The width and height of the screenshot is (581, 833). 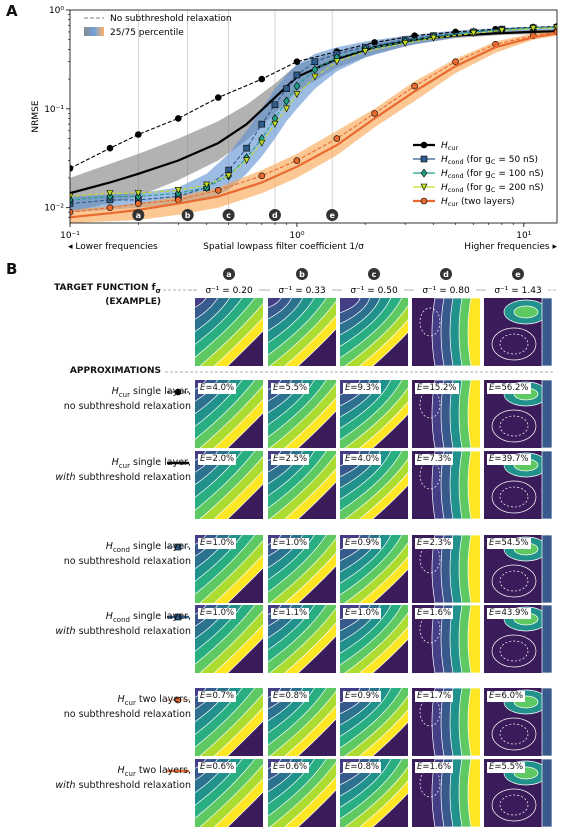 What do you see at coordinates (489, 160) in the screenshot?
I see `legend-label-1: Hcond (for gC = 50 nS)` at bounding box center [489, 160].